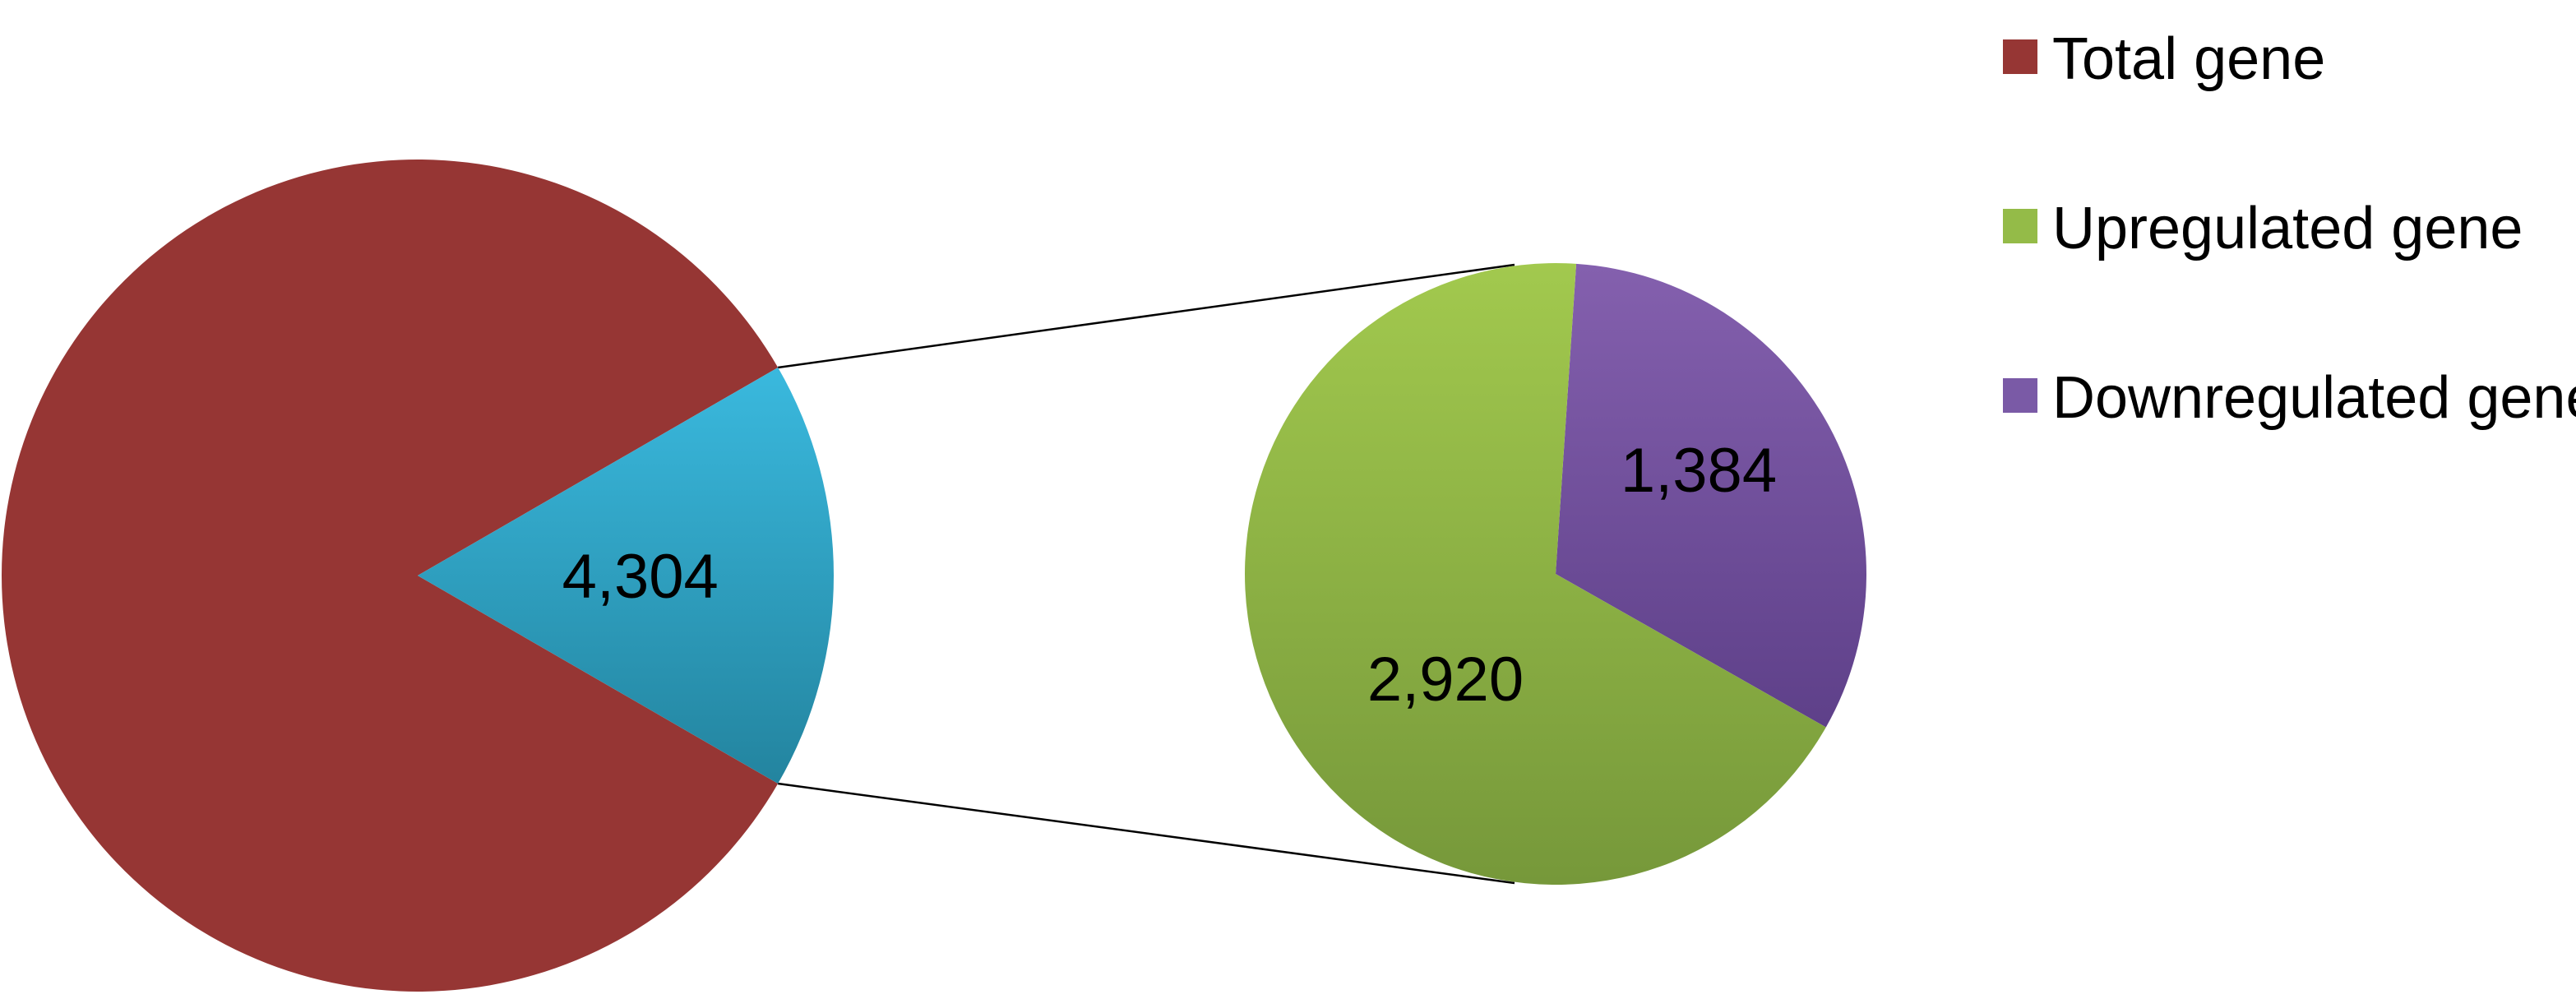 The height and width of the screenshot is (999, 2576). What do you see at coordinates (1535, 574) in the screenshot?
I see `slice-upregulated-gene` at bounding box center [1535, 574].